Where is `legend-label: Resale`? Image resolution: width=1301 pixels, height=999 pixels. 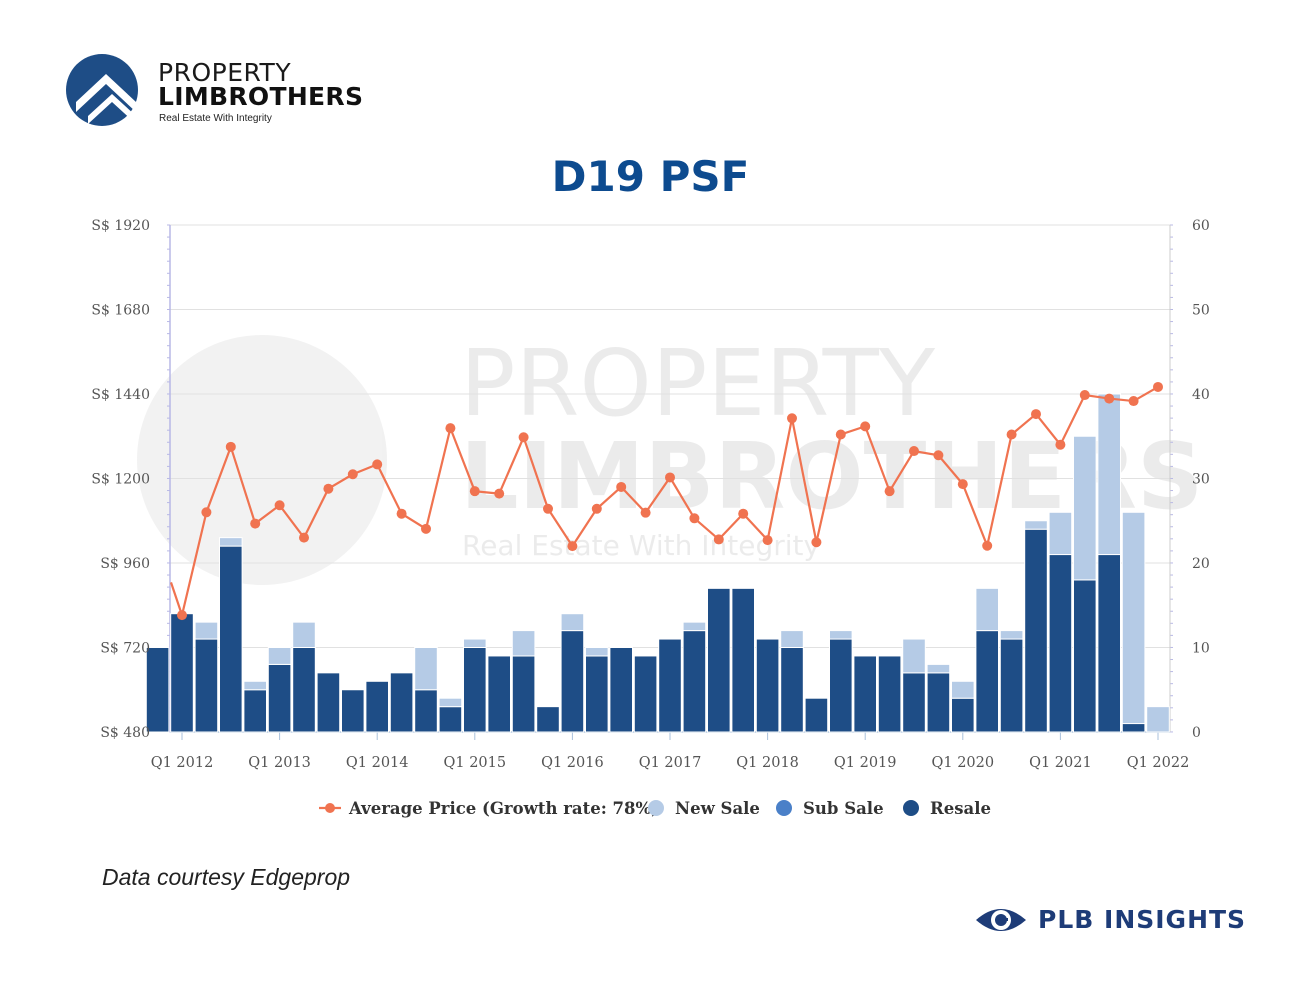 legend-label: Resale is located at coordinates (960, 808).